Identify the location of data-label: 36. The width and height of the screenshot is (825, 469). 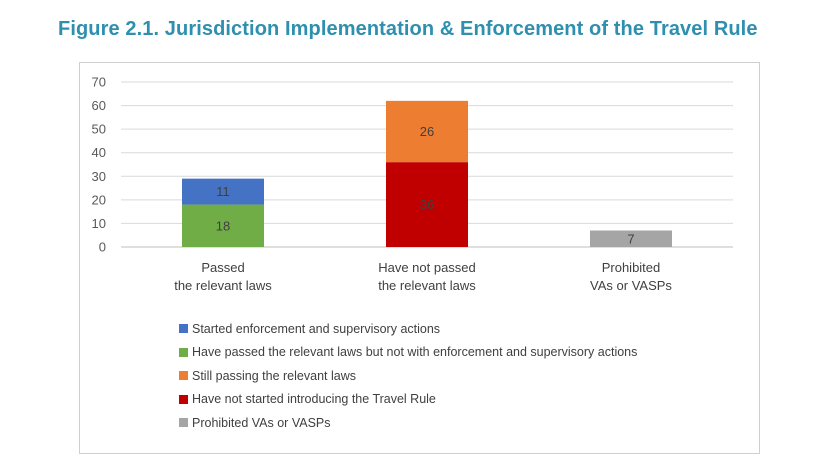
(427, 204).